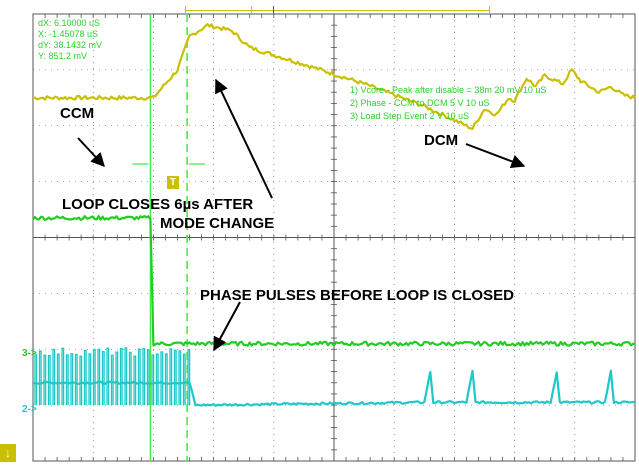 This screenshot has width=639, height=468. What do you see at coordinates (29, 409) in the screenshot?
I see `channel-2-marker: 2->` at bounding box center [29, 409].